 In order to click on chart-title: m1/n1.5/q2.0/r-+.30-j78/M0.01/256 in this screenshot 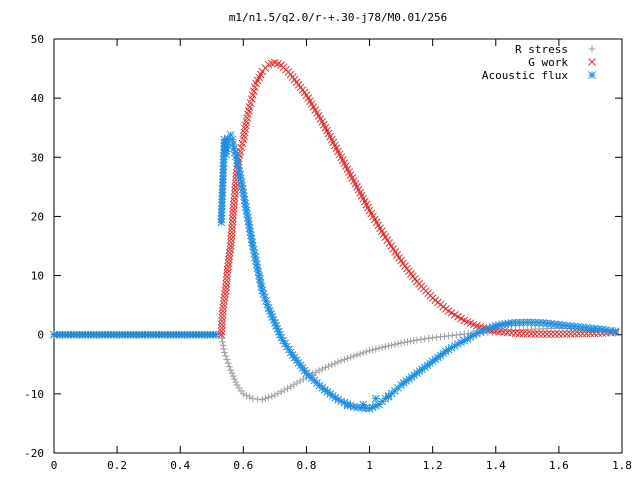, I will do `click(338, 17)`.